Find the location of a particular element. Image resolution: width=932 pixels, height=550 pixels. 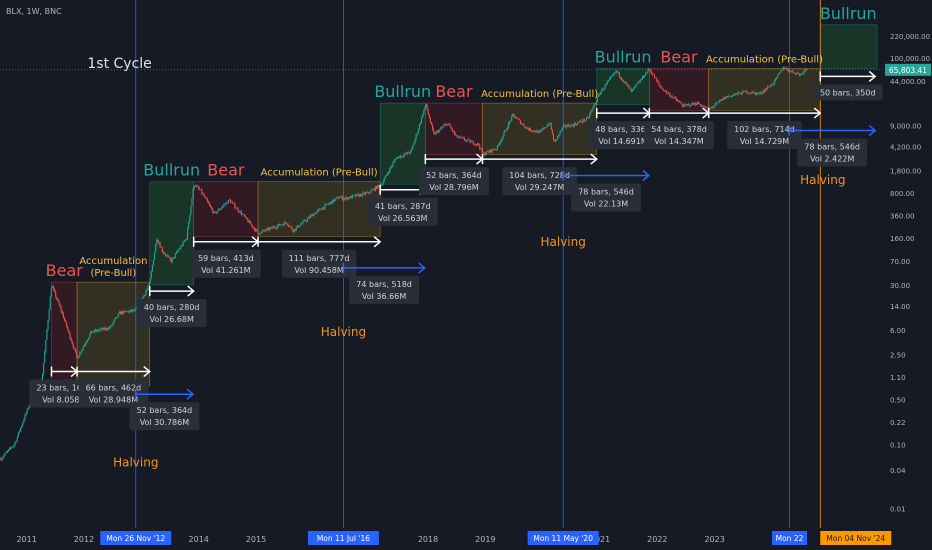

halving-date-badge is located at coordinates (136, 538).